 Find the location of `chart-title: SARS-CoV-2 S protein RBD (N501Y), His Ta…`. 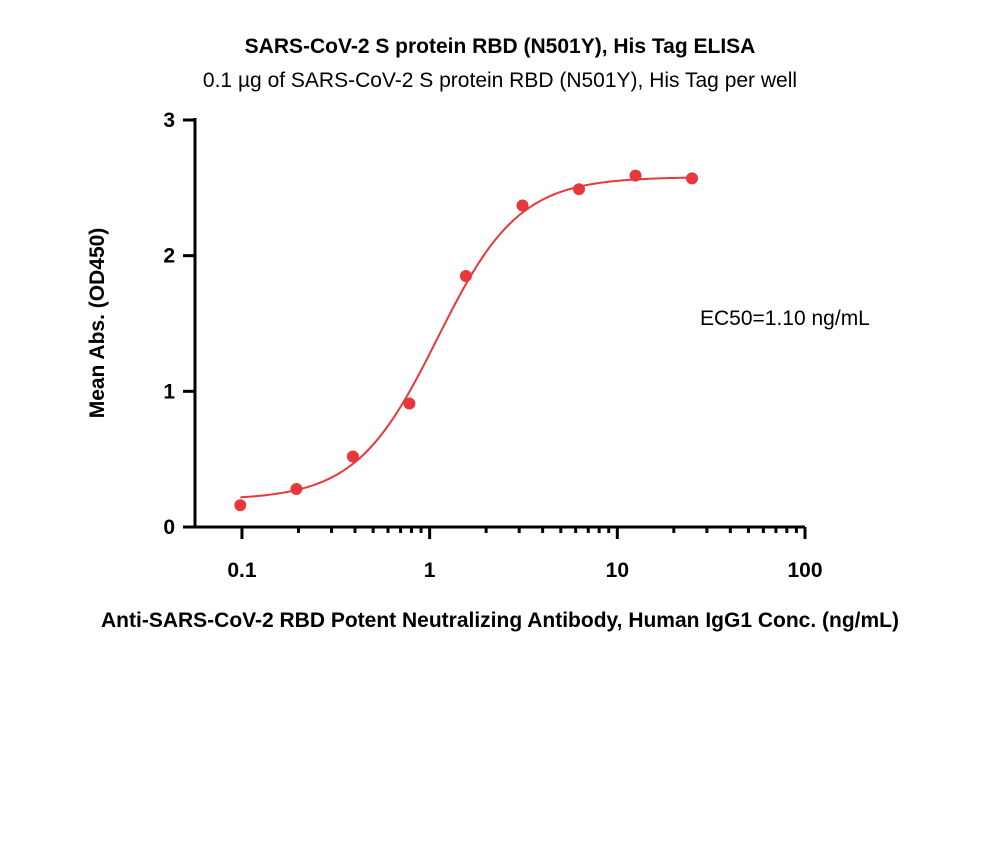

chart-title: SARS-CoV-2 S protein RBD (N501Y), His Ta… is located at coordinates (500, 46).